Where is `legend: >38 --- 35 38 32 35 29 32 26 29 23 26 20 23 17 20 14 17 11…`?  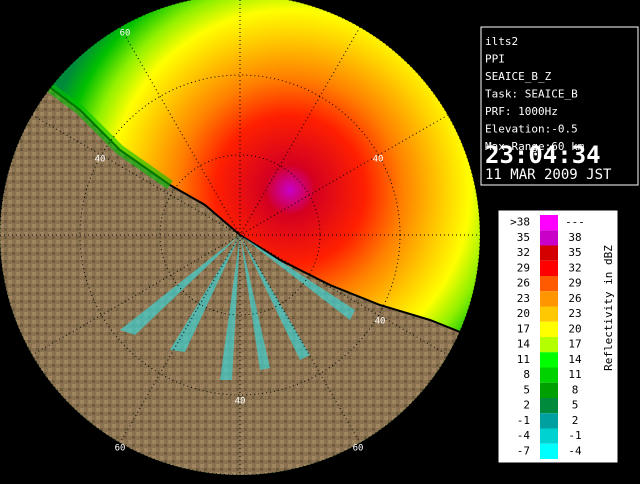
legend: >38 --- 35 38 32 35 29 32 26 29 23 26 20 23 17 20 14 17 11… is located at coordinates (547, 337).